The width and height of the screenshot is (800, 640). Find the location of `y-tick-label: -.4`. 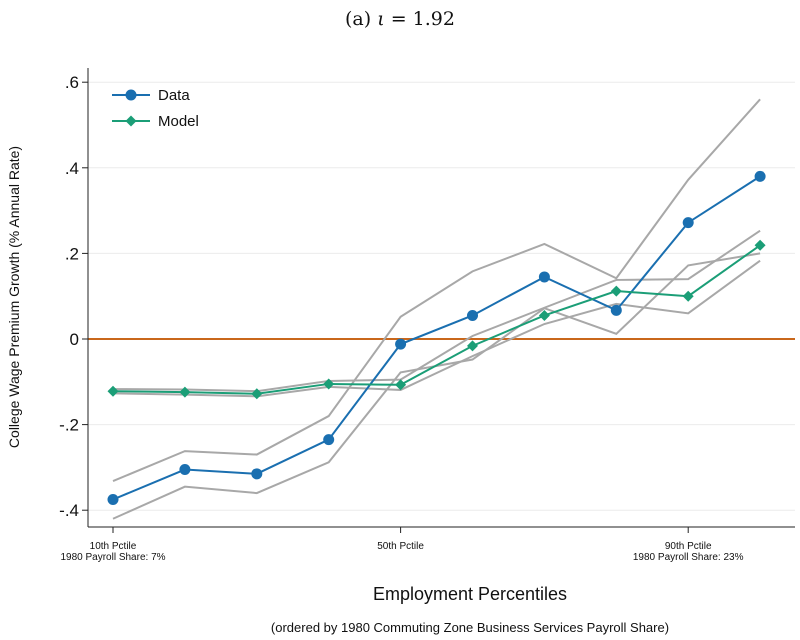

y-tick-label: -.4 is located at coordinates (69, 510).